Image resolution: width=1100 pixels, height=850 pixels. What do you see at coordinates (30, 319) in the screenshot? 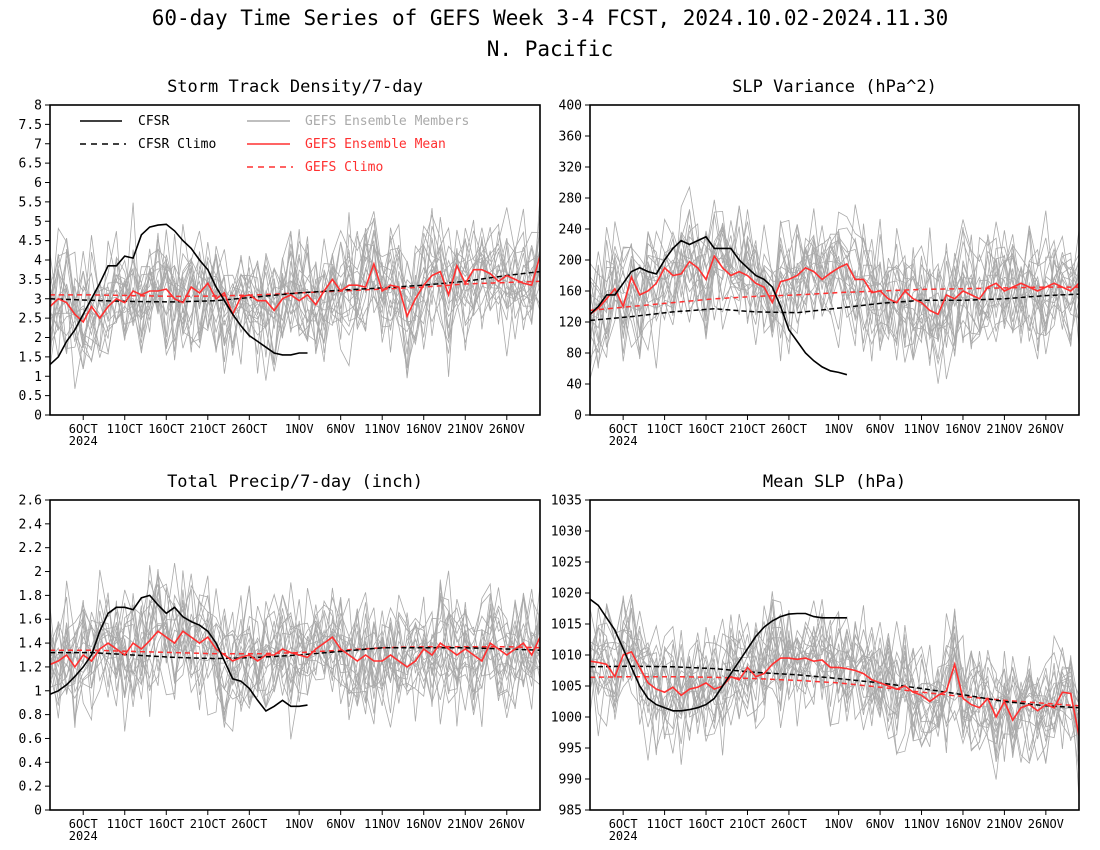
I see `y-tick-label: 2.5` at bounding box center [30, 319].